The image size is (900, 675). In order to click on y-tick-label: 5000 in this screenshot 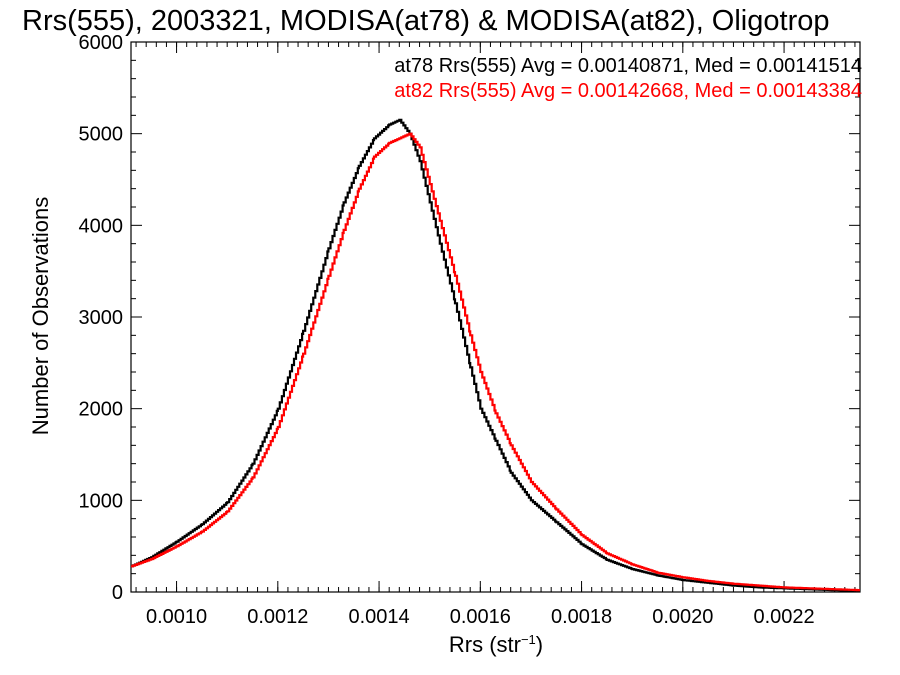, I will do `click(101, 135)`.